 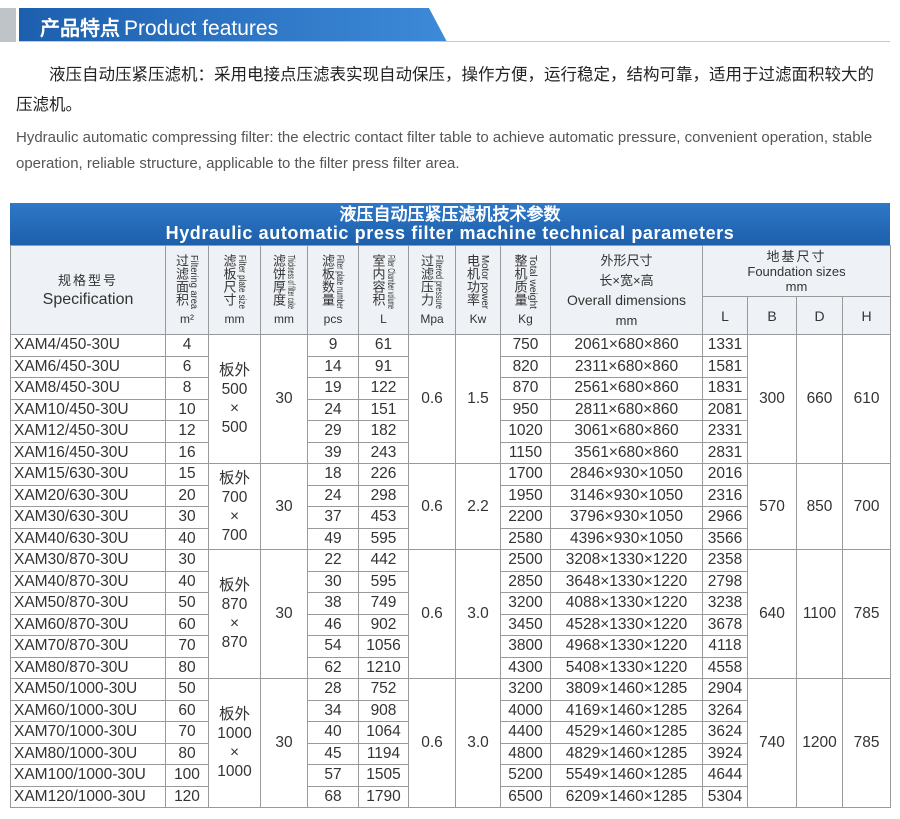 I want to click on table-cell: 6, so click(x=187, y=366).